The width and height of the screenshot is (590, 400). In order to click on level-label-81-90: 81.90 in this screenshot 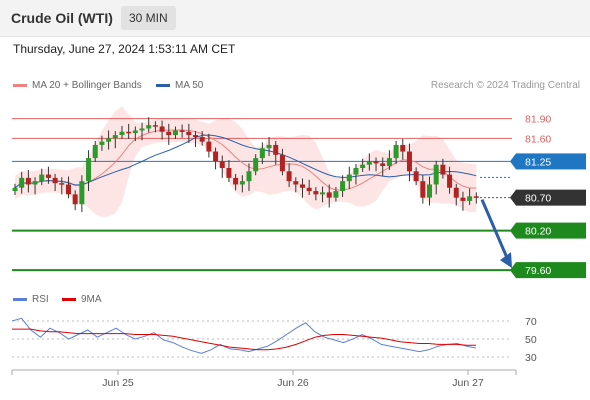, I will do `click(538, 120)`.